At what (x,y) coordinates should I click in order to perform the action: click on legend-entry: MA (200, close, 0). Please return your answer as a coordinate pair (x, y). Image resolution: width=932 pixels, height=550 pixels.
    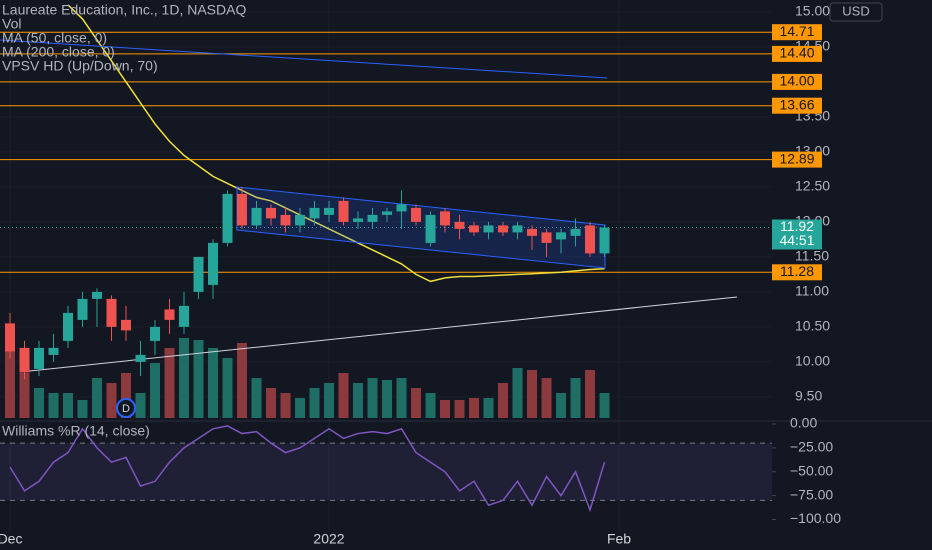
    Looking at the image, I should click on (58, 52).